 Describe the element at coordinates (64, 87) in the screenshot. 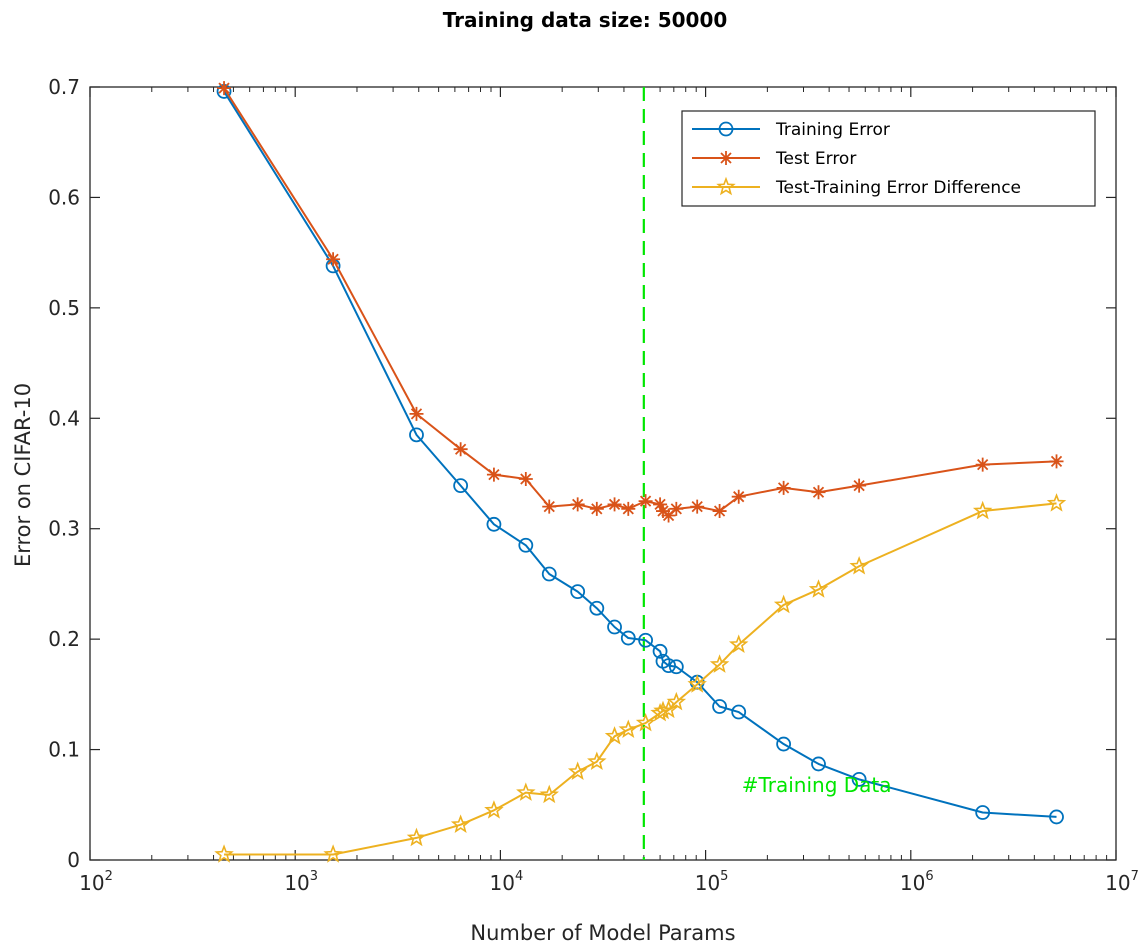

I see `y-tick-label: 0.7` at that location.